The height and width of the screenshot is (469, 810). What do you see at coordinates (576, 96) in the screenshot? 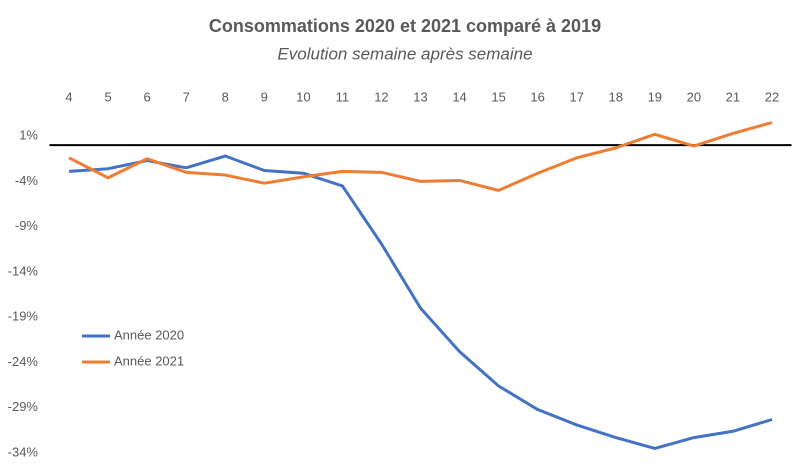
I see `x-tick-label: 17` at bounding box center [576, 96].